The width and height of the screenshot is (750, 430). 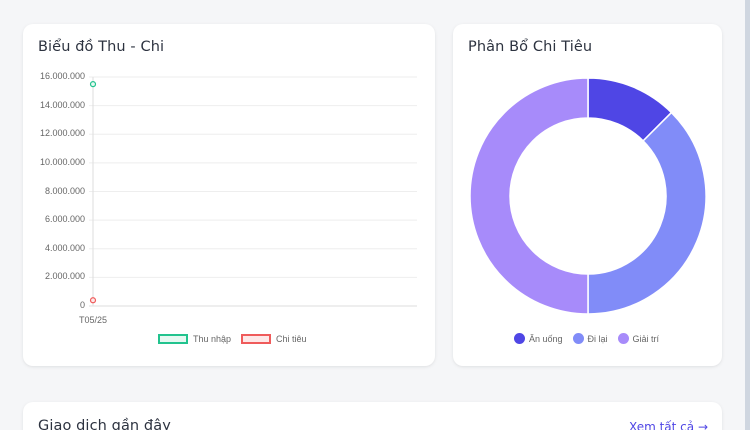 I want to click on y-tick-label: 8.000.000, so click(x=64, y=190).